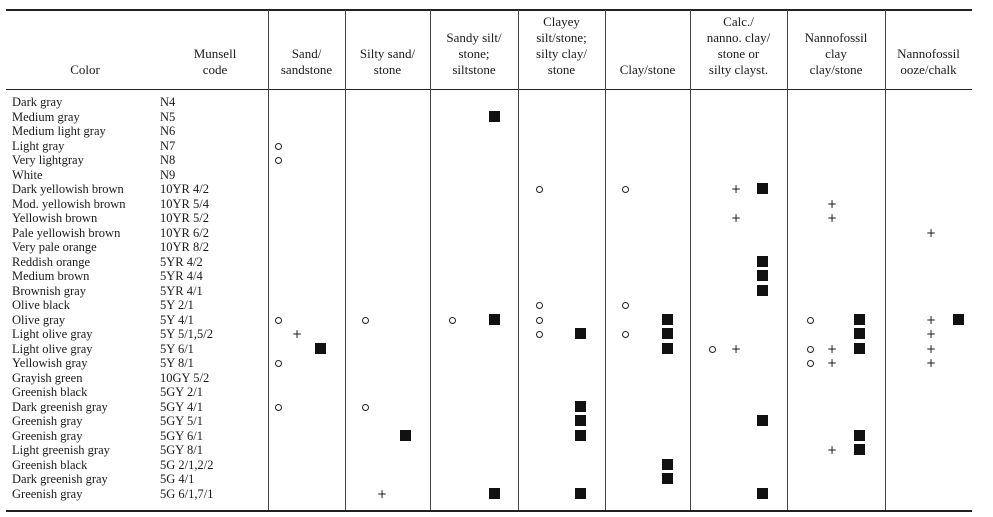 This screenshot has width=993, height=517. Describe the element at coordinates (215, 62) in the screenshot. I see `header-munsell-code: Munsell code` at that location.